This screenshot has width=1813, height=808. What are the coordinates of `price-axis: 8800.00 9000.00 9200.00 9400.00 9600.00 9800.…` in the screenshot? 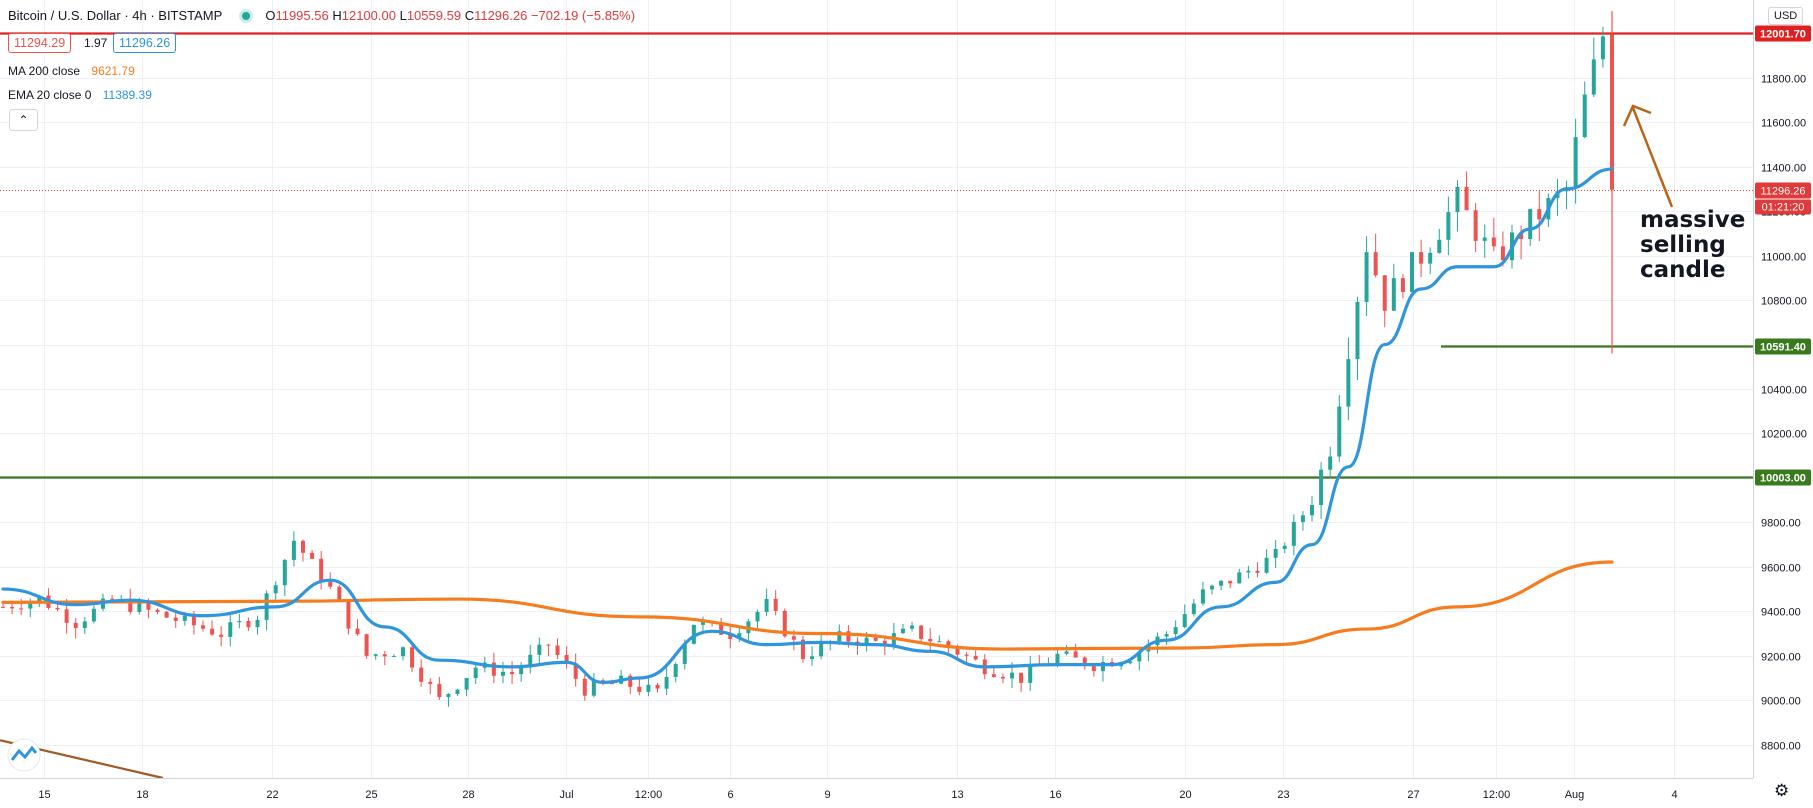 It's located at (1783, 404).